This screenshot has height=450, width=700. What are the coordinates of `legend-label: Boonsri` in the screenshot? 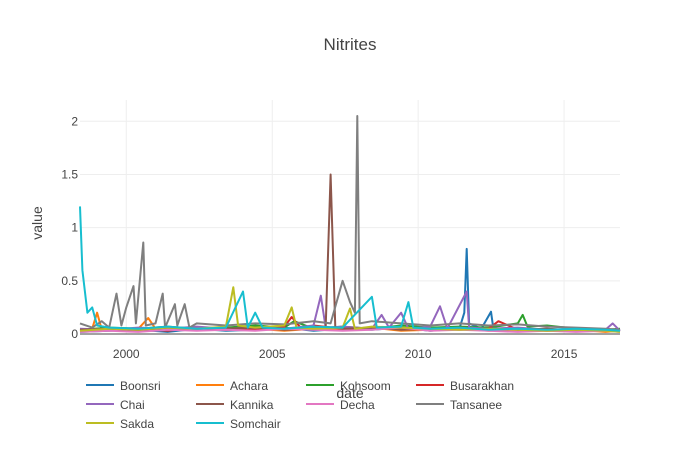 It's located at (140, 386).